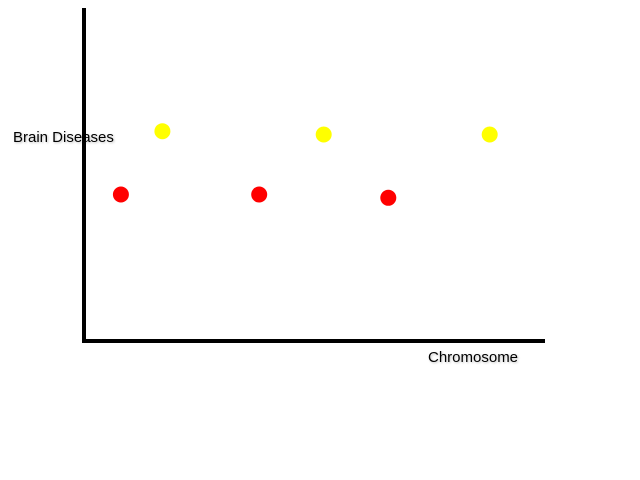 This screenshot has height=480, width=640. What do you see at coordinates (473, 357) in the screenshot?
I see `x-axis-label: Chromosome` at bounding box center [473, 357].